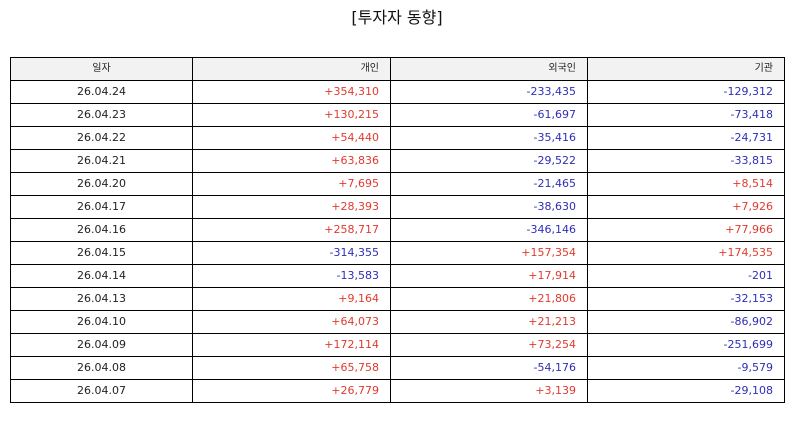 The image size is (794, 425). Describe the element at coordinates (101, 345) in the screenshot. I see `cell-date: 26.04.09` at that location.